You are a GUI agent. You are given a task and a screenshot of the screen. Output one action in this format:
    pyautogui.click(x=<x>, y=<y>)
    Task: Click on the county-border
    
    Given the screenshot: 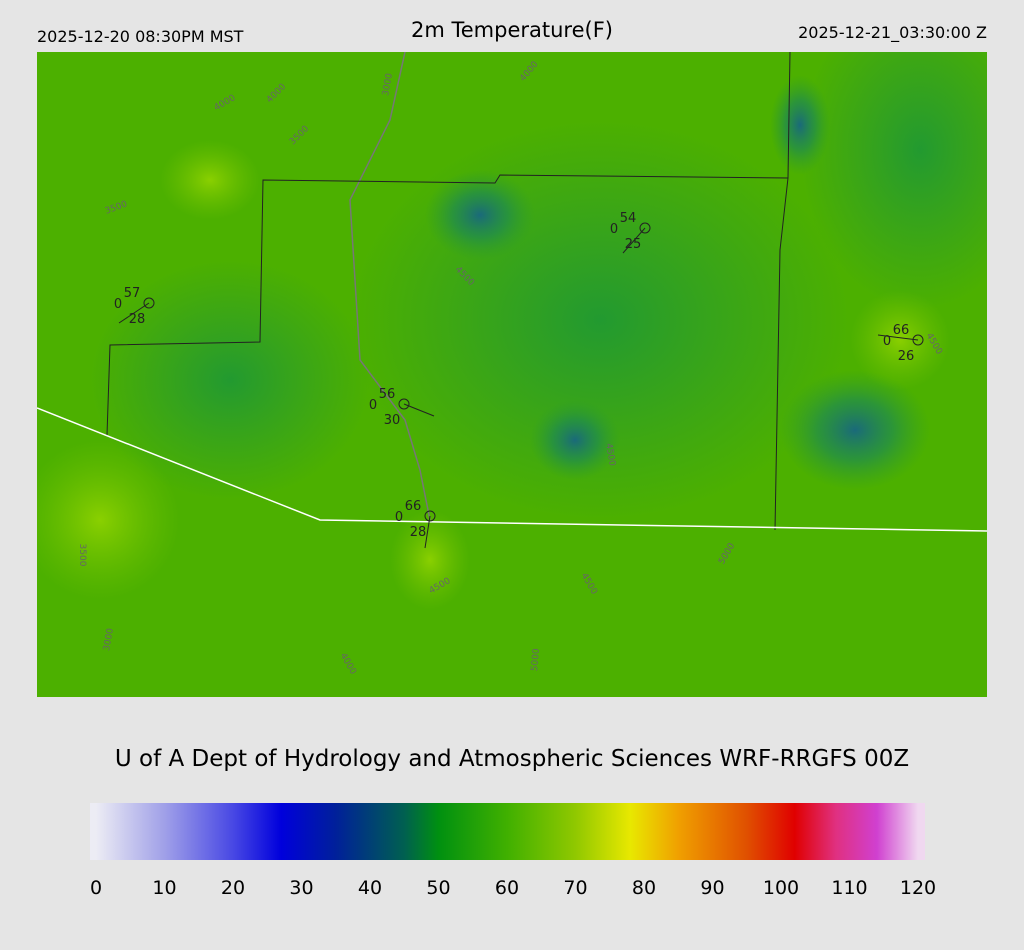 What is the action you would take?
    pyautogui.click(x=789, y=115)
    